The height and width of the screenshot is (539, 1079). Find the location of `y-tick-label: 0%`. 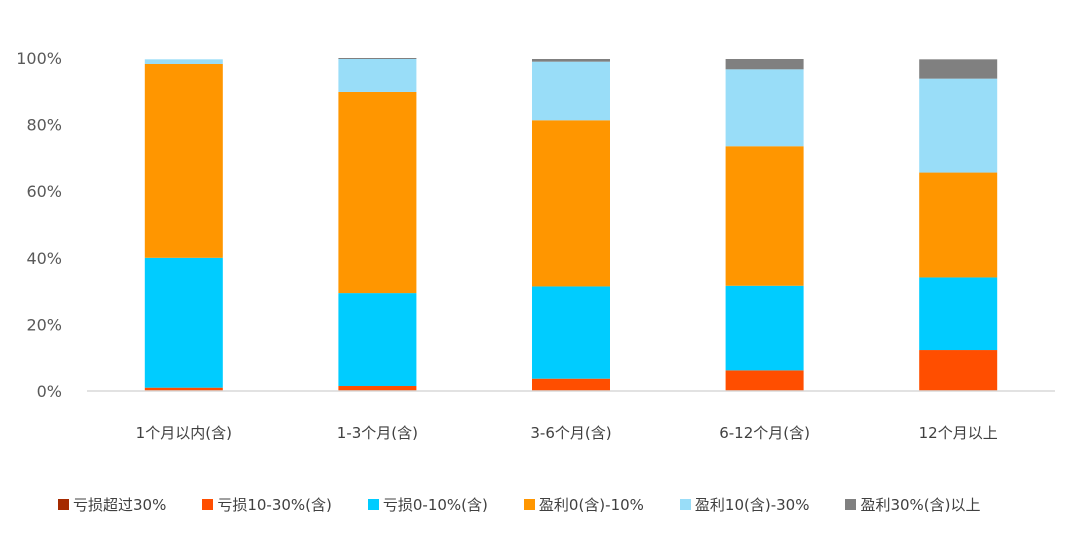

y-tick-label: 0% is located at coordinates (49, 391).